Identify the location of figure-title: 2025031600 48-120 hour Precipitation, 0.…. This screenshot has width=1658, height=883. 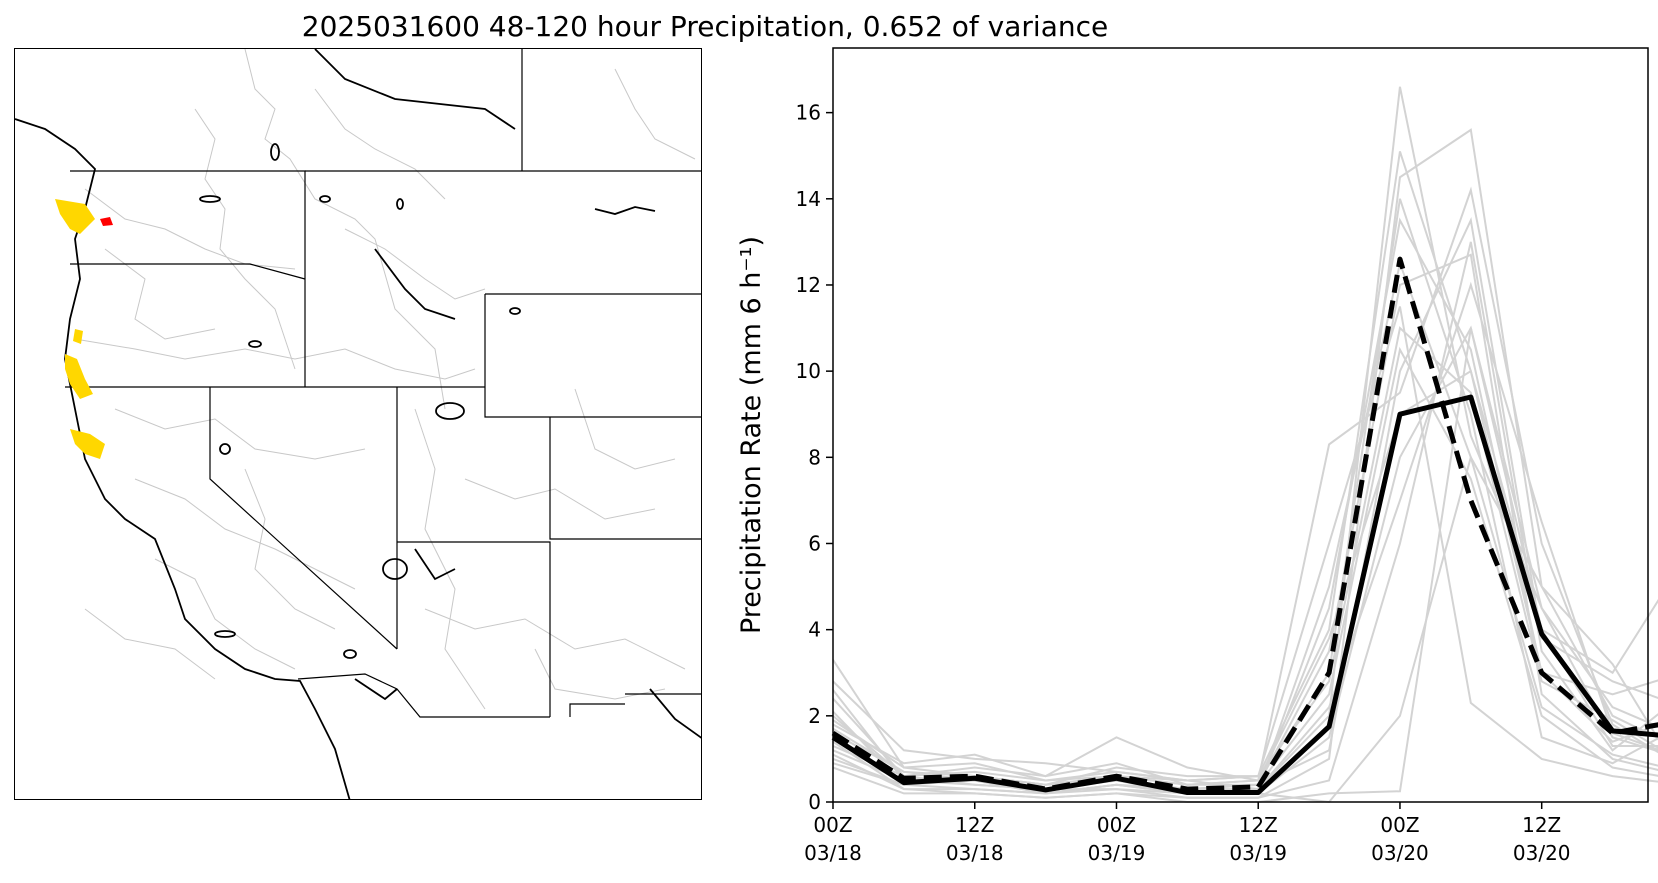
(705, 26).